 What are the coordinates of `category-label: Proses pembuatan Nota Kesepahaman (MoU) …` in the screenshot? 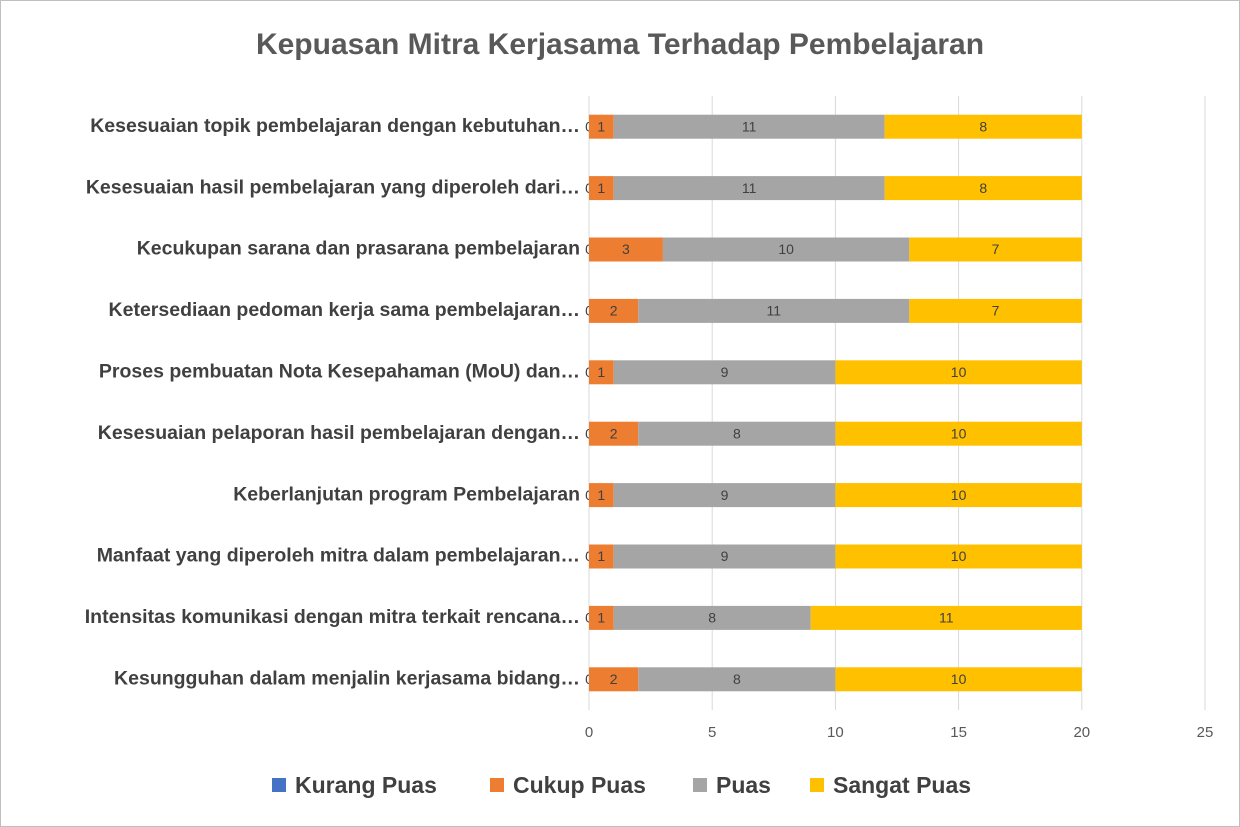 It's located at (339, 371).